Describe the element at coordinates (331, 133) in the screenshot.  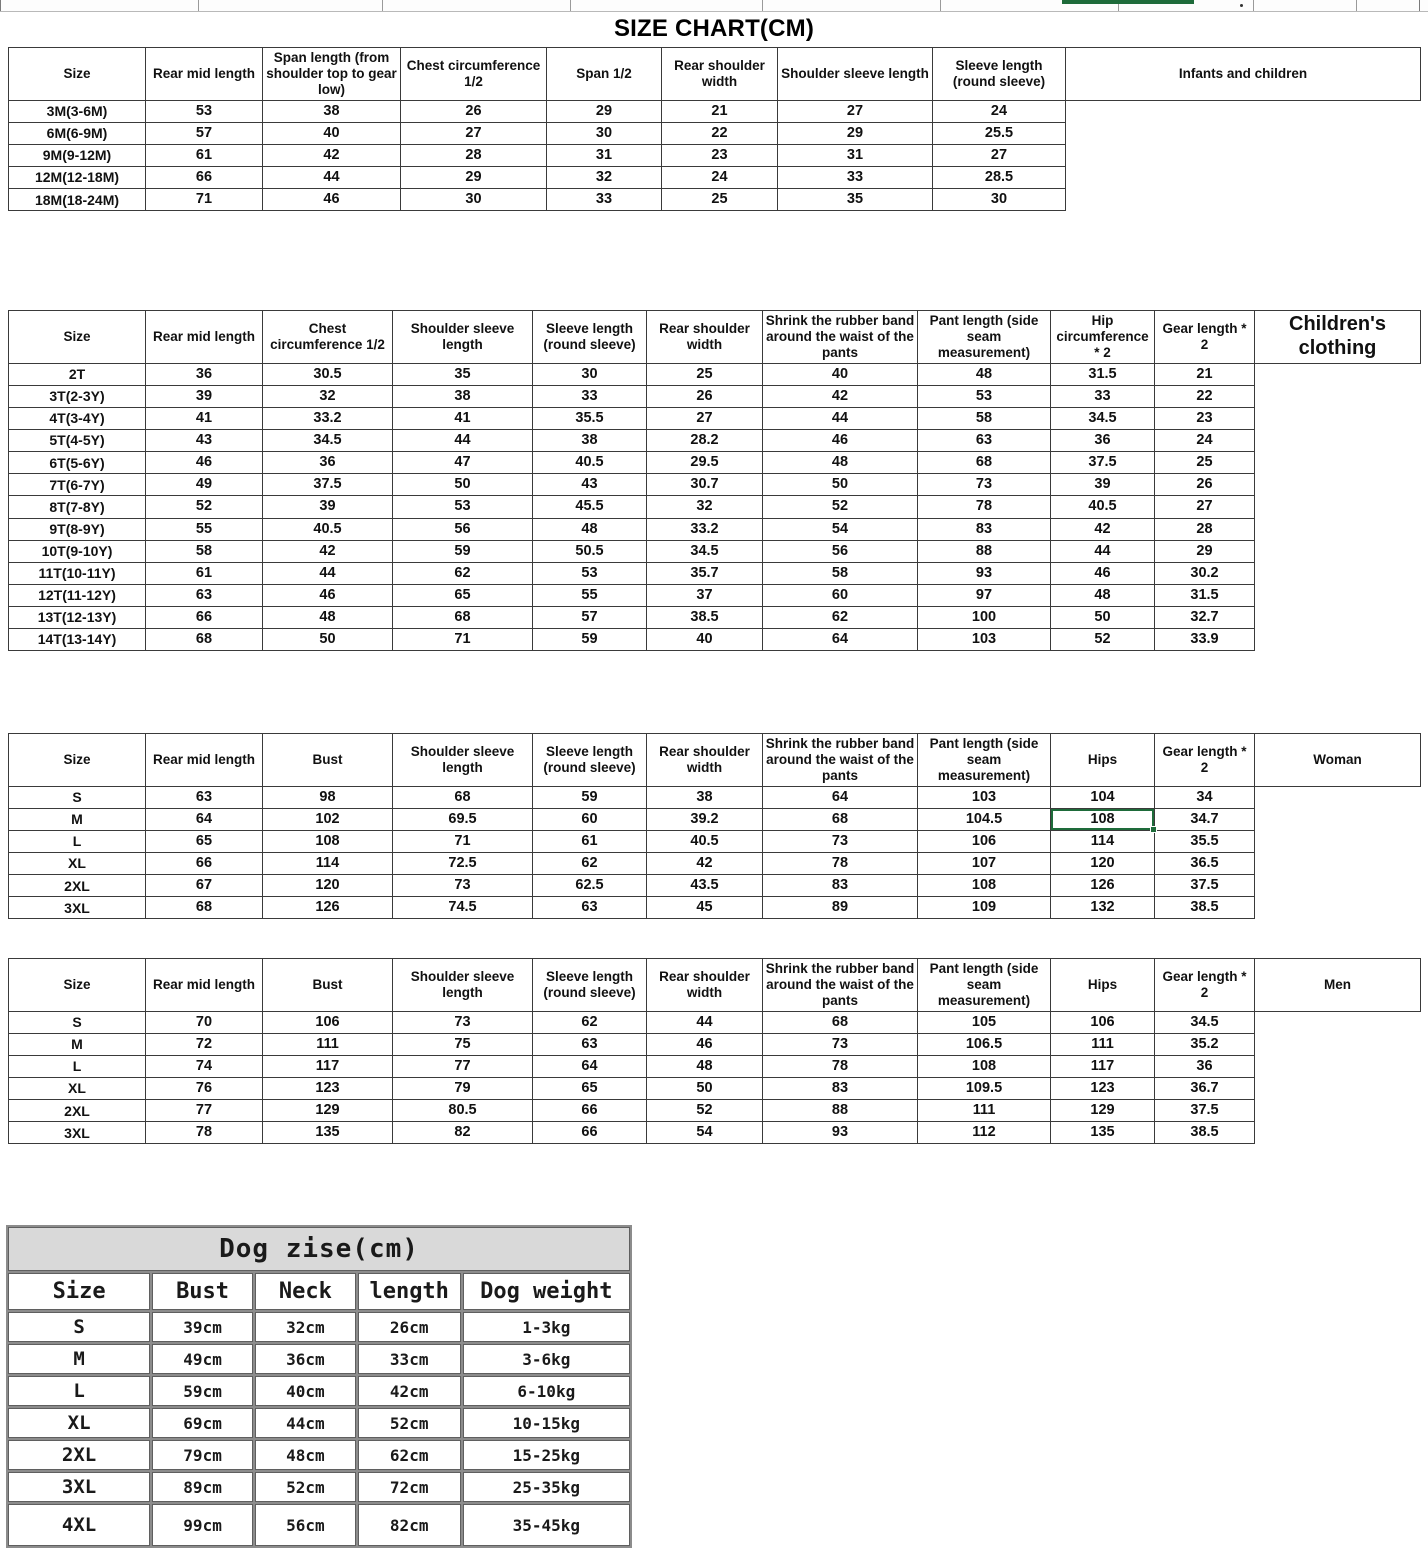
I see `cell-value: 40` at that location.